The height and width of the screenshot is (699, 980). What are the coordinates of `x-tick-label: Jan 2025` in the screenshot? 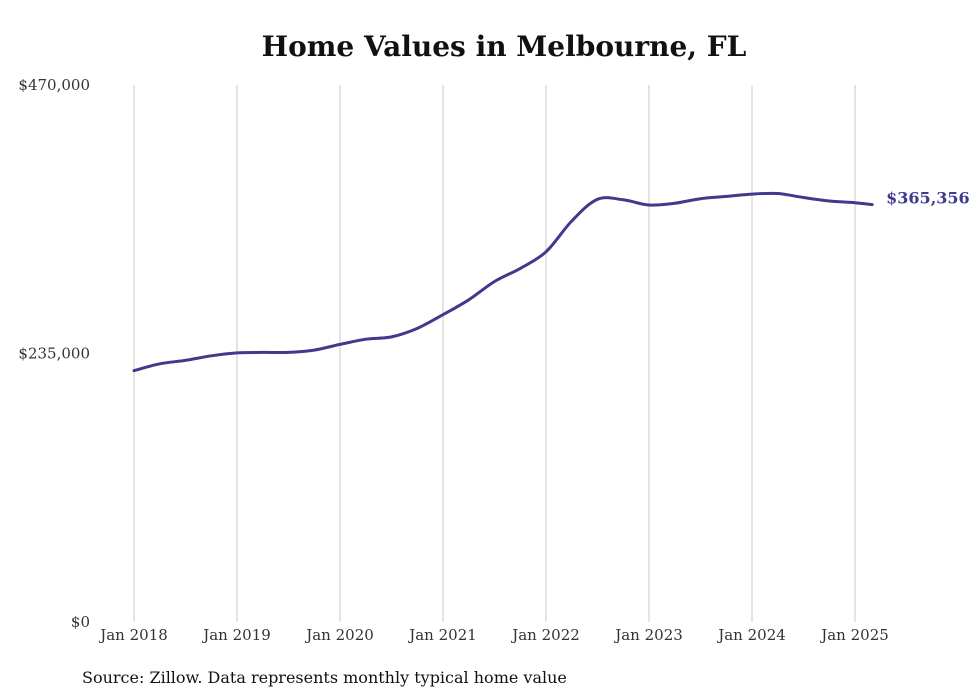 It's located at (854, 635).